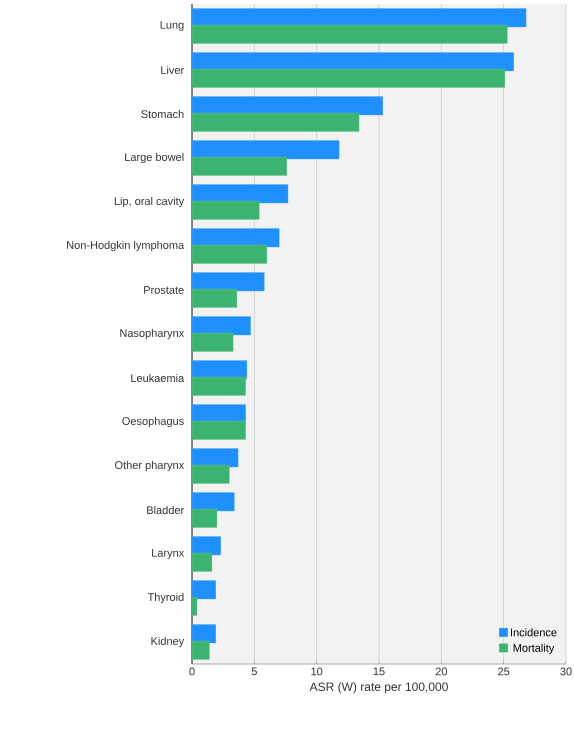 Image resolution: width=574 pixels, height=734 pixels. What do you see at coordinates (172, 26) in the screenshot?
I see `y-tick-label: Lung` at bounding box center [172, 26].